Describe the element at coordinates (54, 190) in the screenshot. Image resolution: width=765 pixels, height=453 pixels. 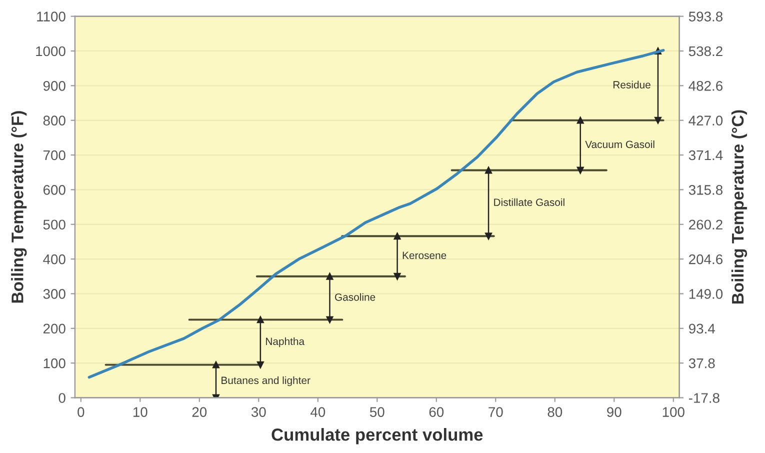
I see `y-tick-label: 600` at that location.